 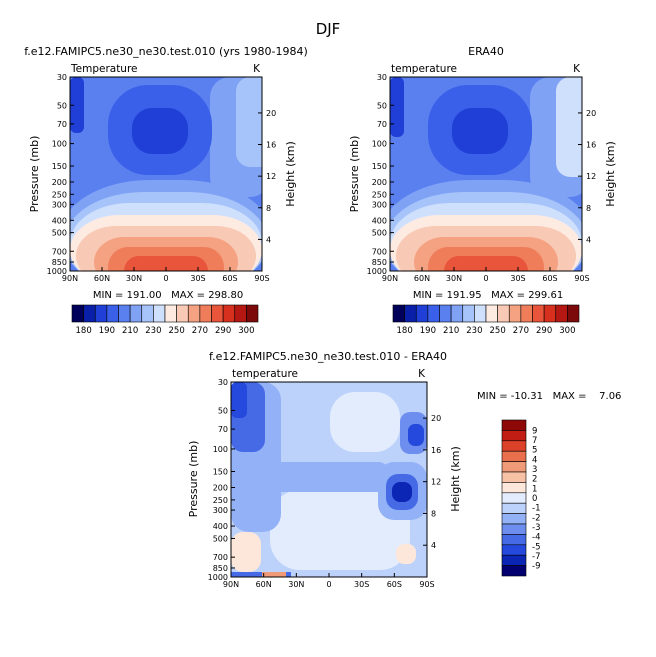 I want to click on colorbar-label: -1, so click(x=536, y=509).